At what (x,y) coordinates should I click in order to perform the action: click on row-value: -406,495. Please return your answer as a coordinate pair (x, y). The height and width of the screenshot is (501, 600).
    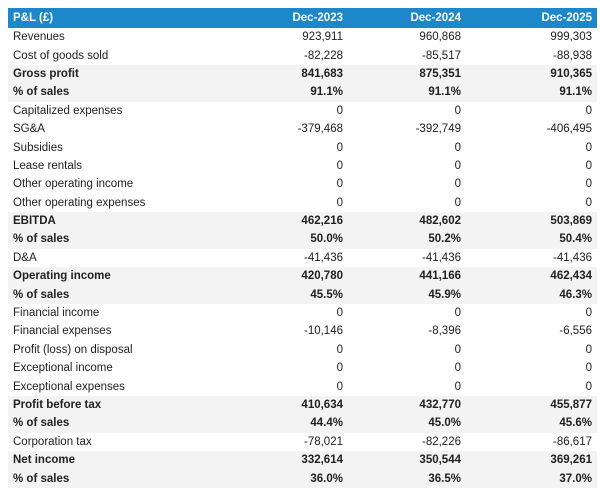
    Looking at the image, I should click on (531, 129).